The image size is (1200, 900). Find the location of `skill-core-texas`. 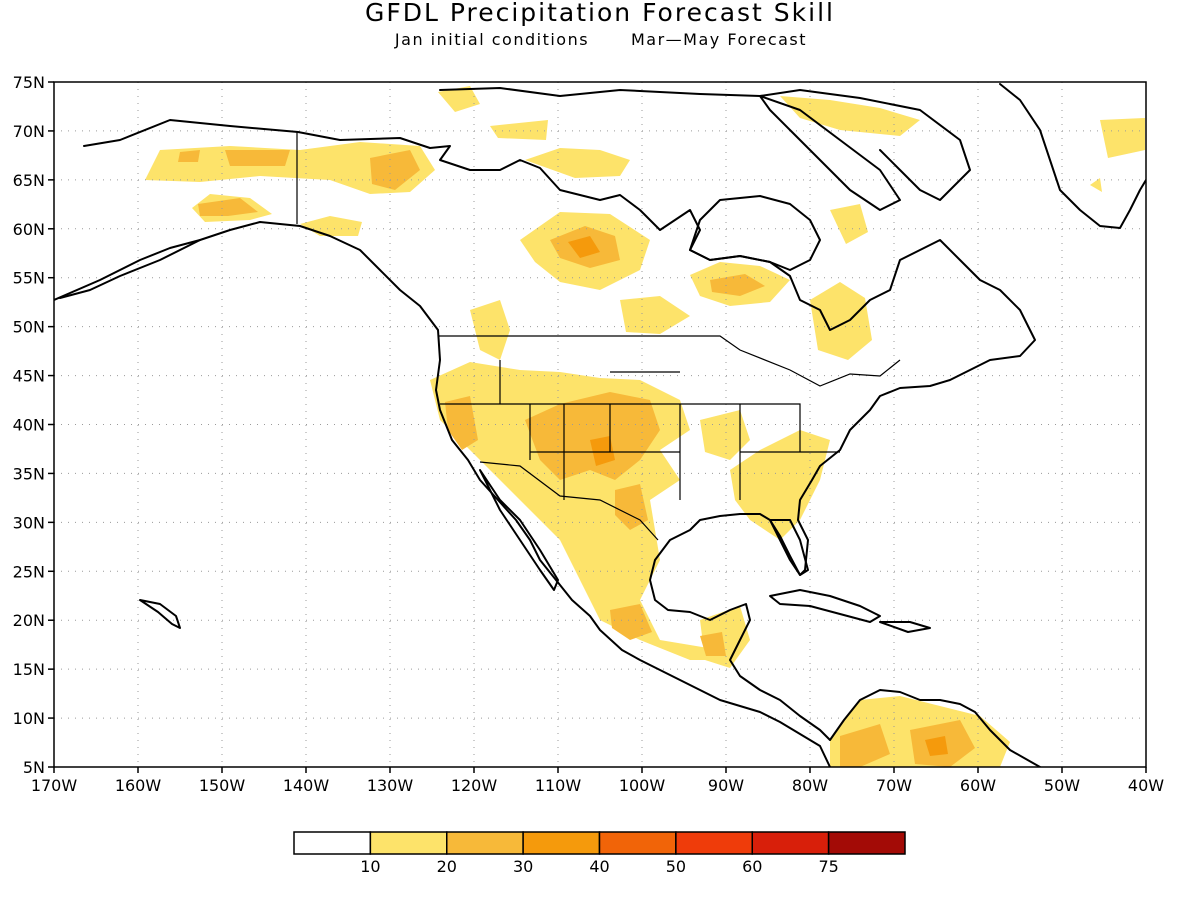

skill-core-texas is located at coordinates (631, 507).